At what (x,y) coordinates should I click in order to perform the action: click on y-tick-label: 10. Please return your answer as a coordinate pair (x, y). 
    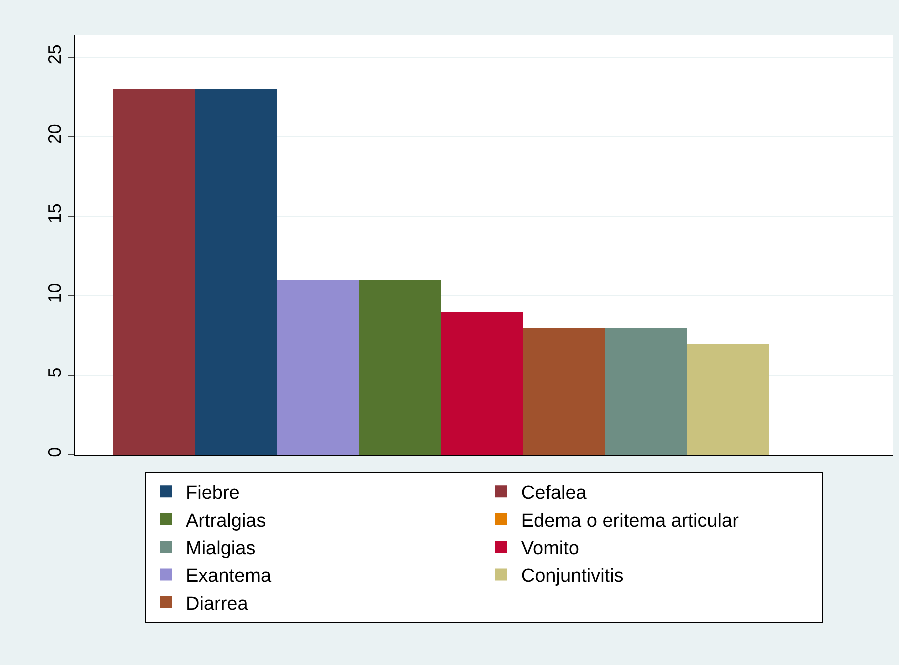
    Looking at the image, I should click on (54, 293).